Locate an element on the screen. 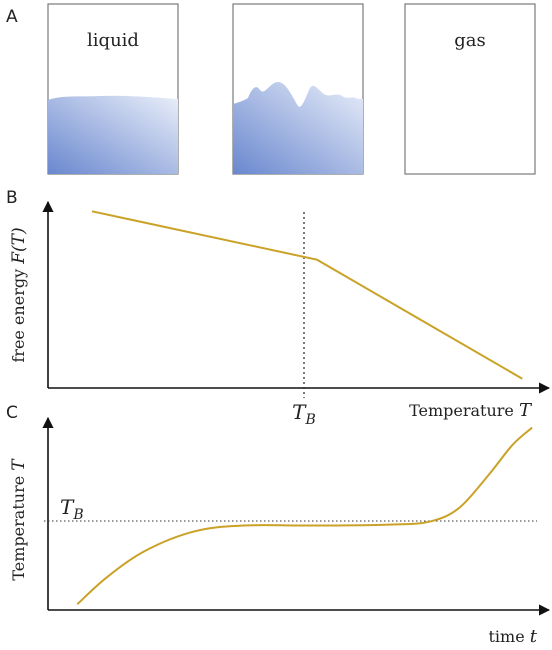 This screenshot has width=552, height=650. panel-b-x-label-symbol: T is located at coordinates (526, 410).